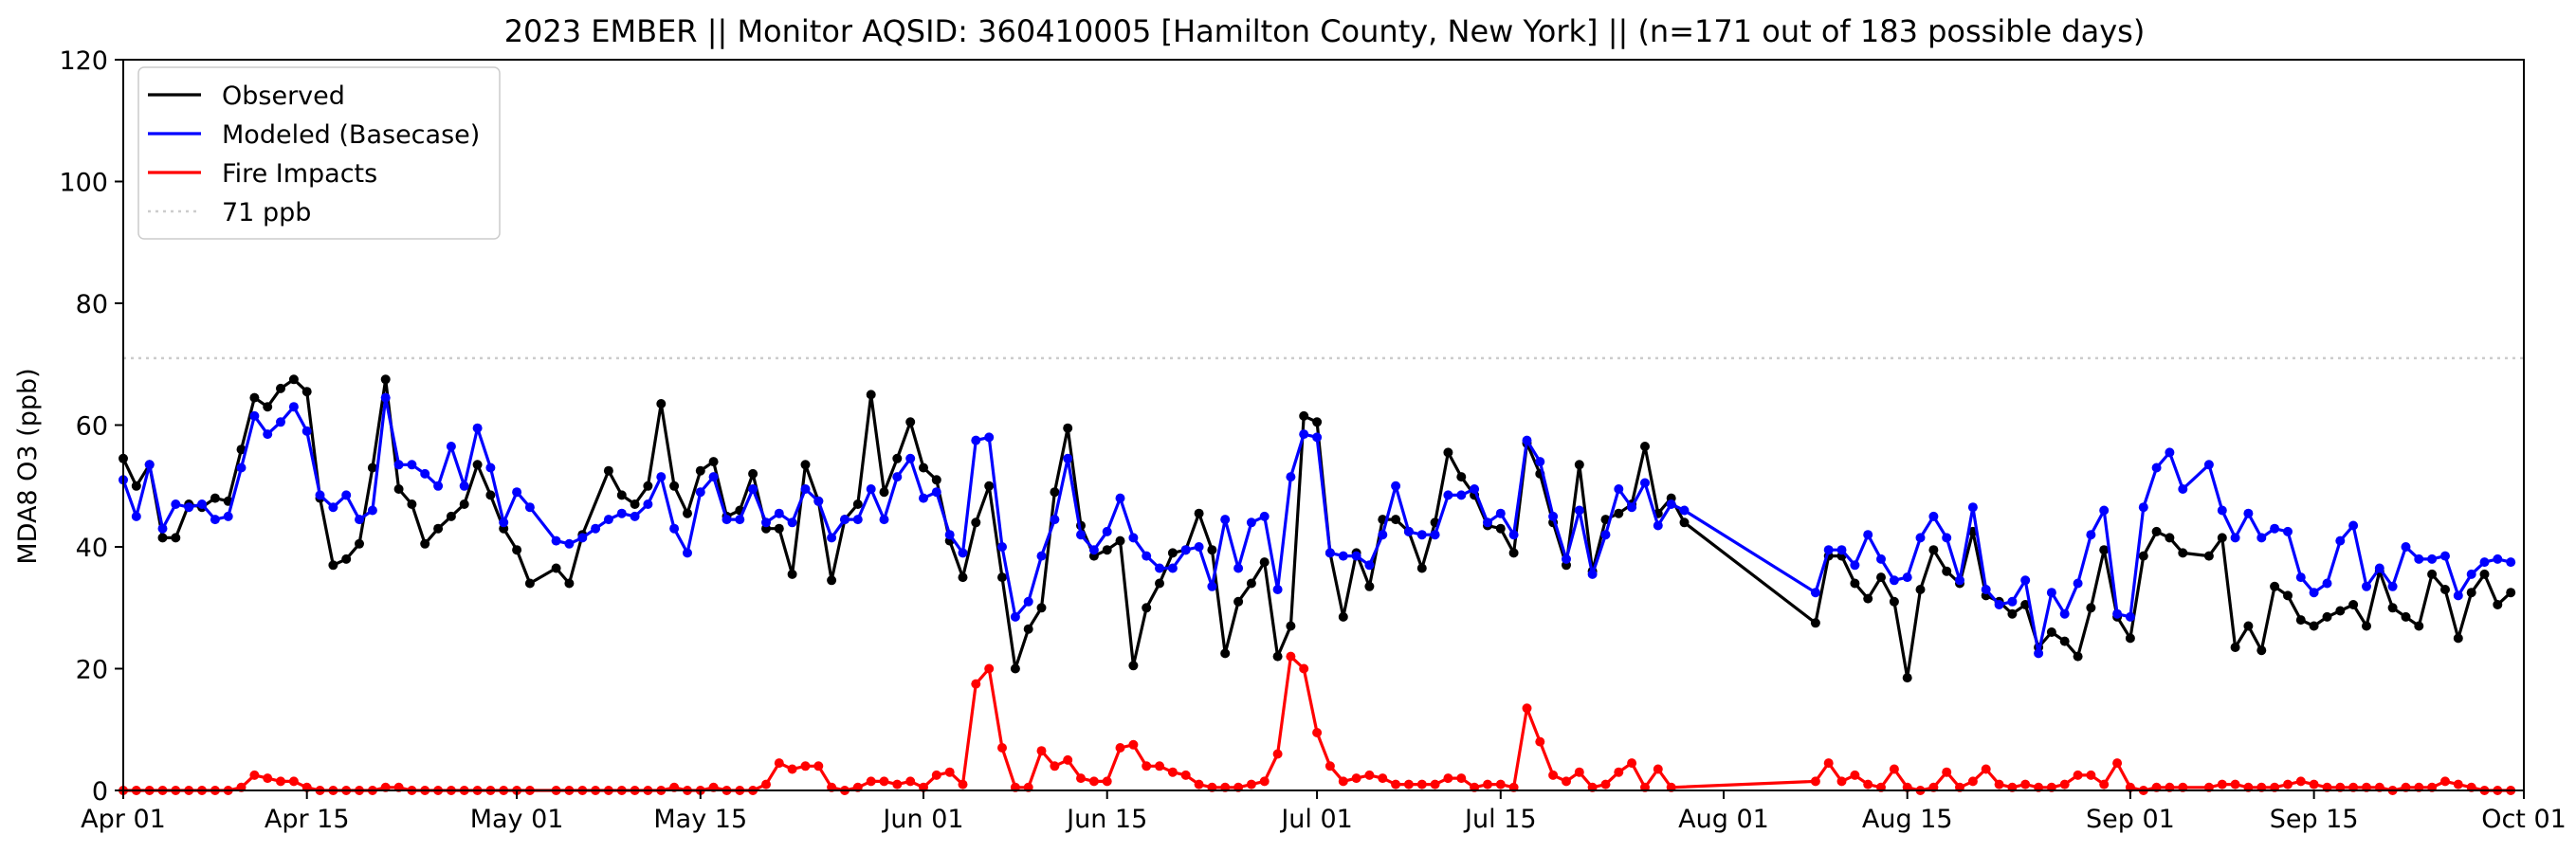 The image size is (2576, 853). I want to click on y-tick-label: 100, so click(83, 183).